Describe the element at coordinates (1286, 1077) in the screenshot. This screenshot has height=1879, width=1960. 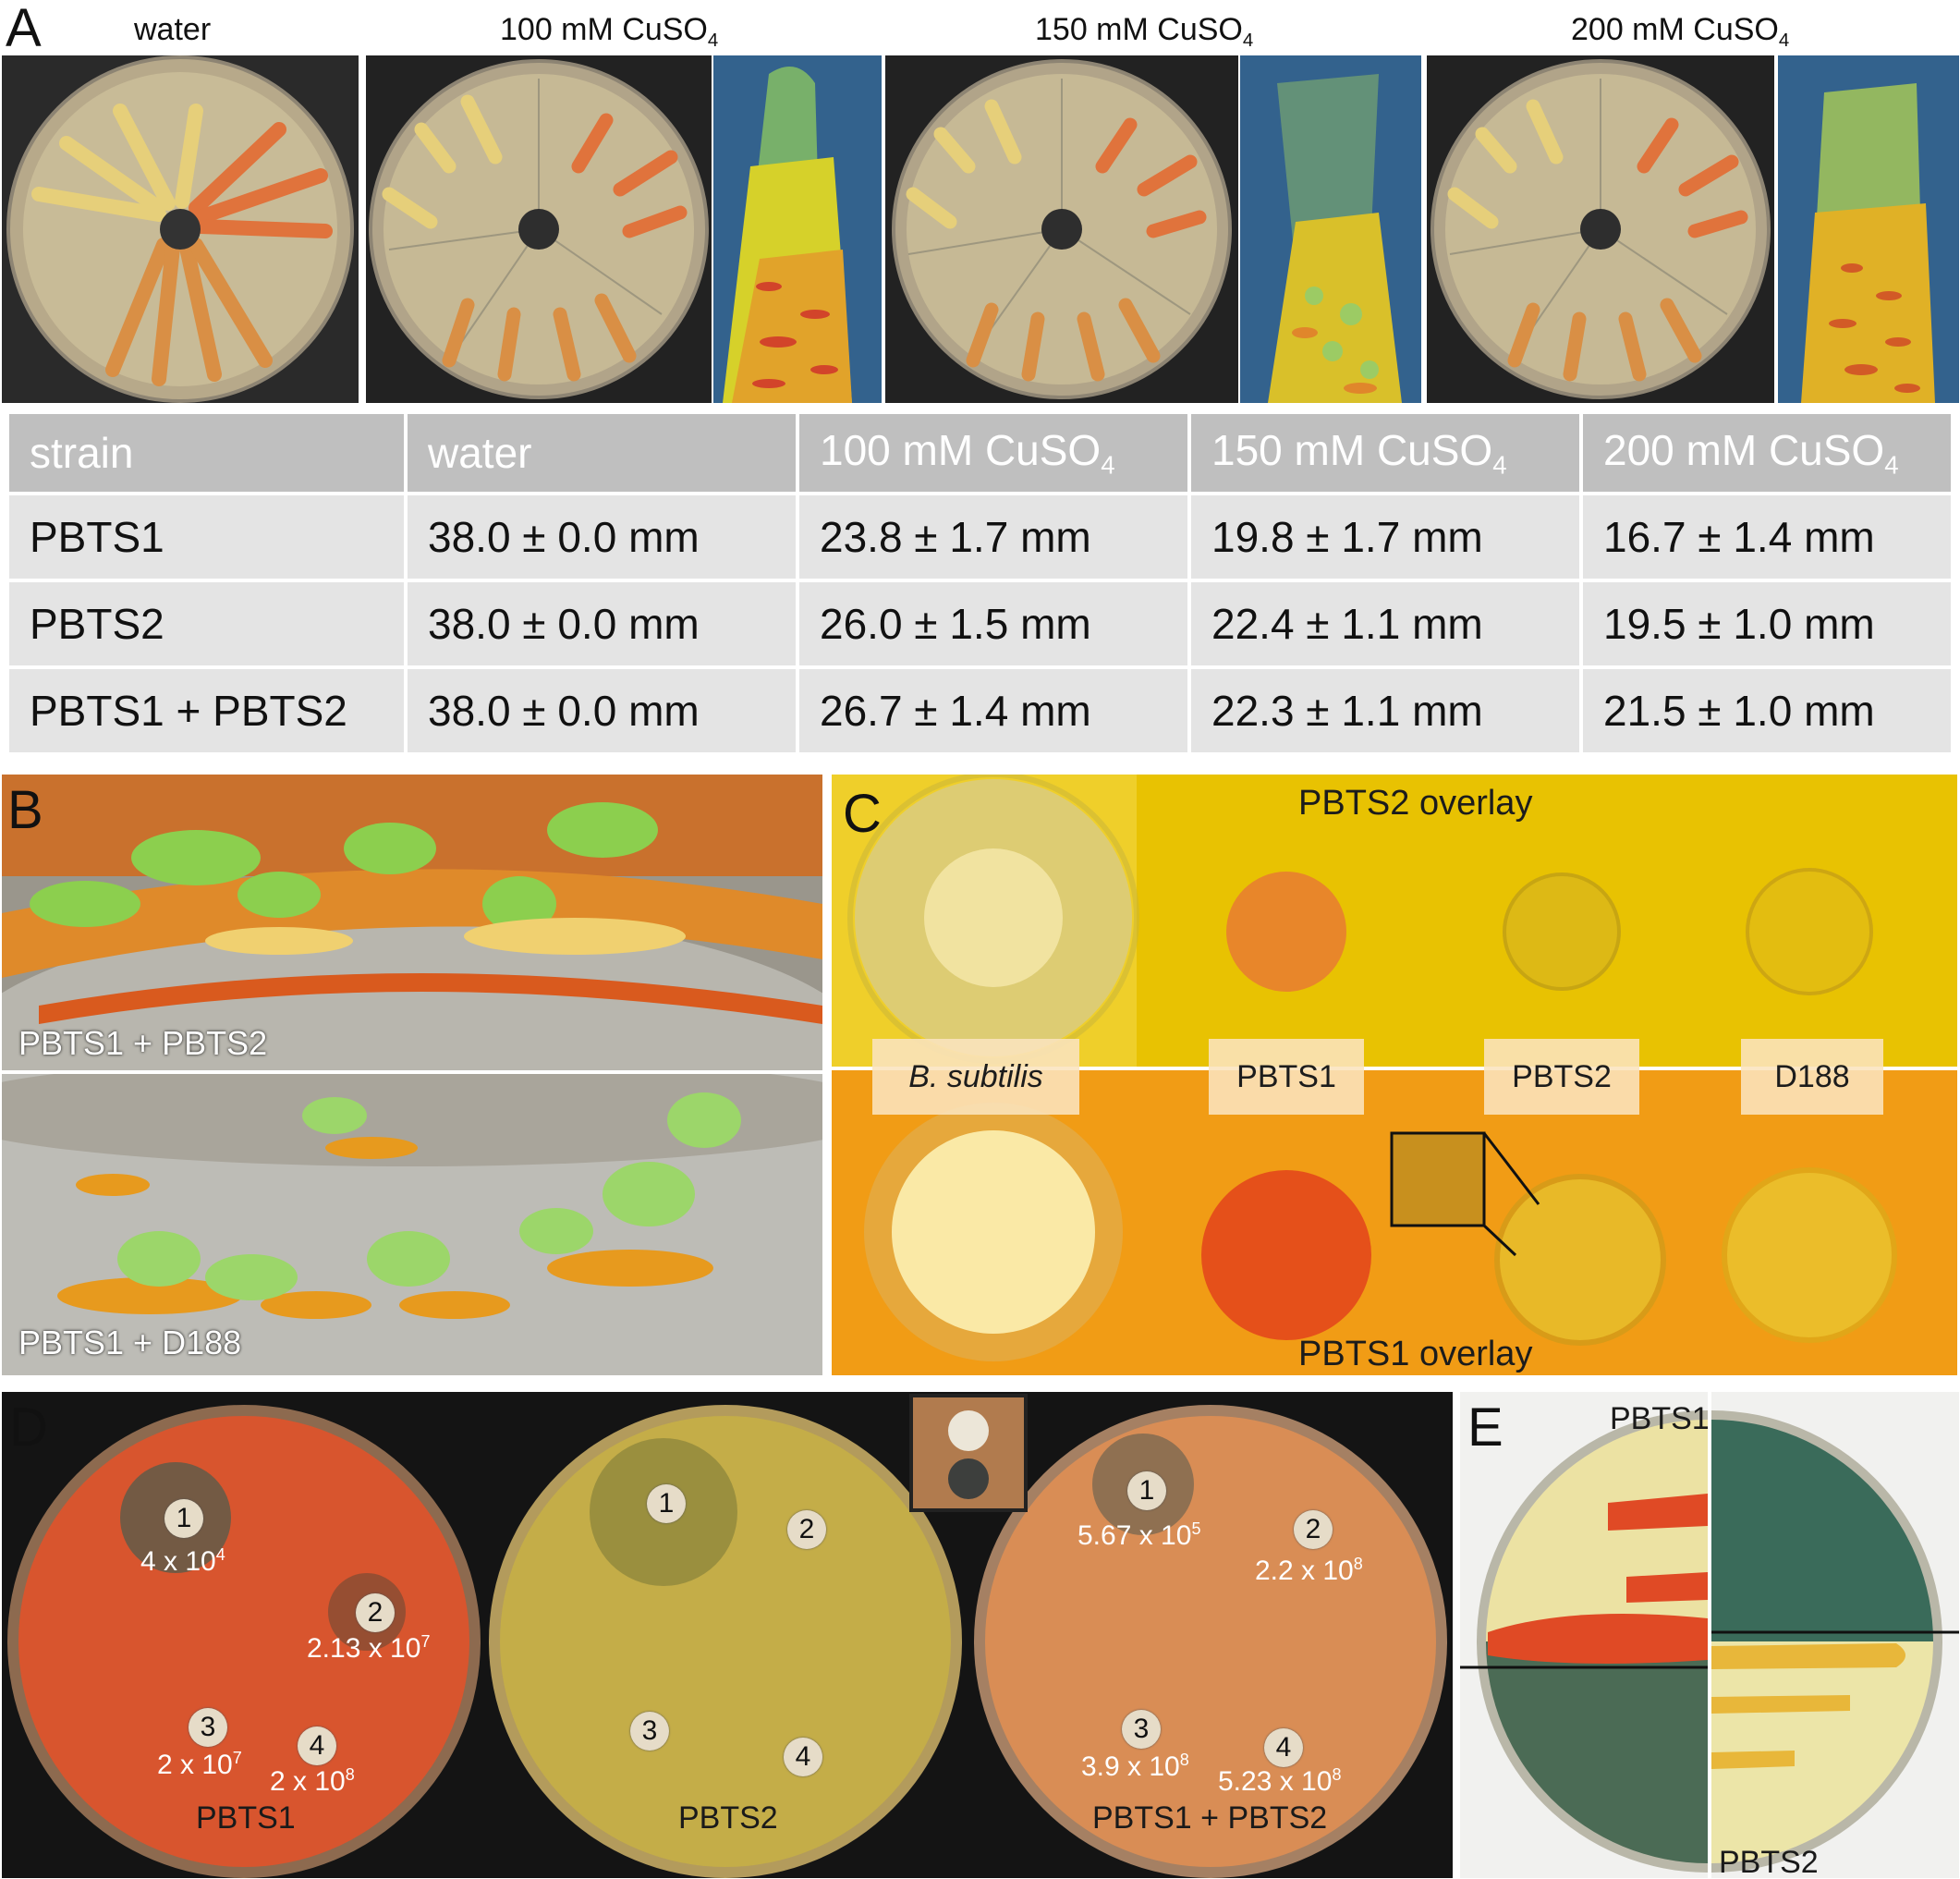
I see `strain-chip-pbts1: PBTS1` at that location.